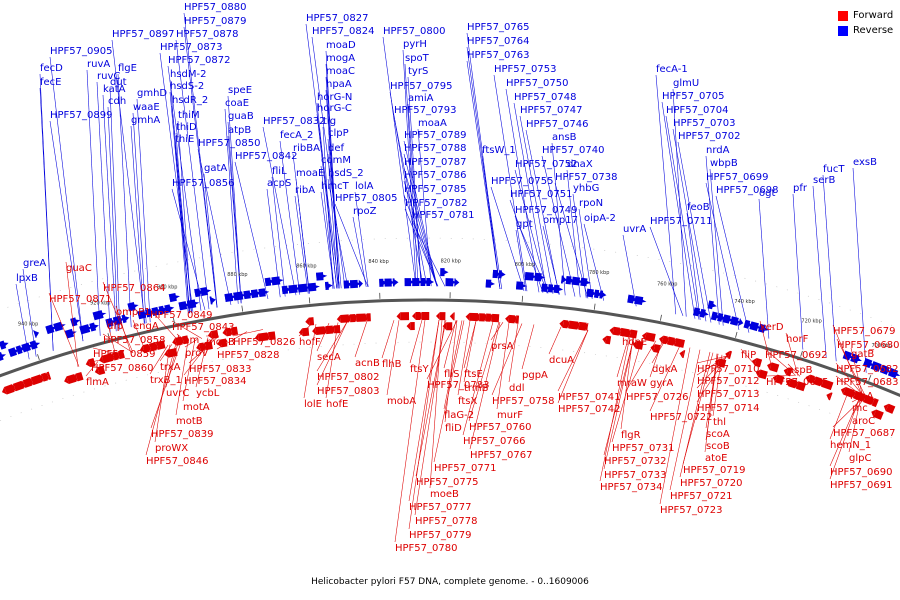 The image size is (900, 600). I want to click on gene-label: atpB, so click(239, 130).